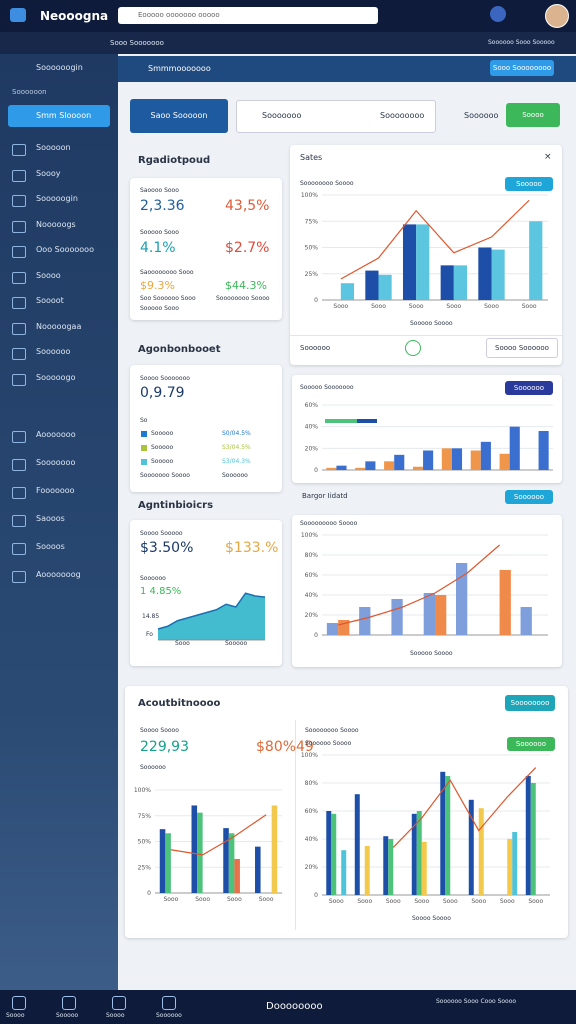  What do you see at coordinates (164, 747) in the screenshot?
I see `panel4-value: 229,93` at bounding box center [164, 747].